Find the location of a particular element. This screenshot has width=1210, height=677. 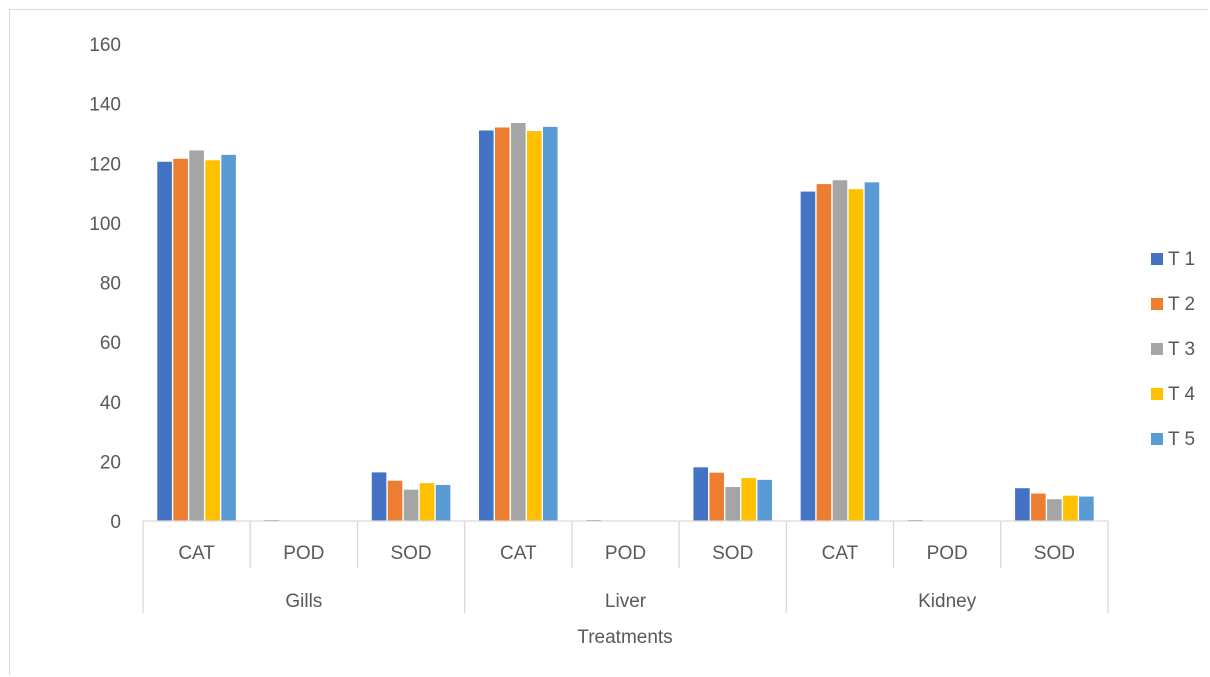

group-label: Gills is located at coordinates (303, 601).